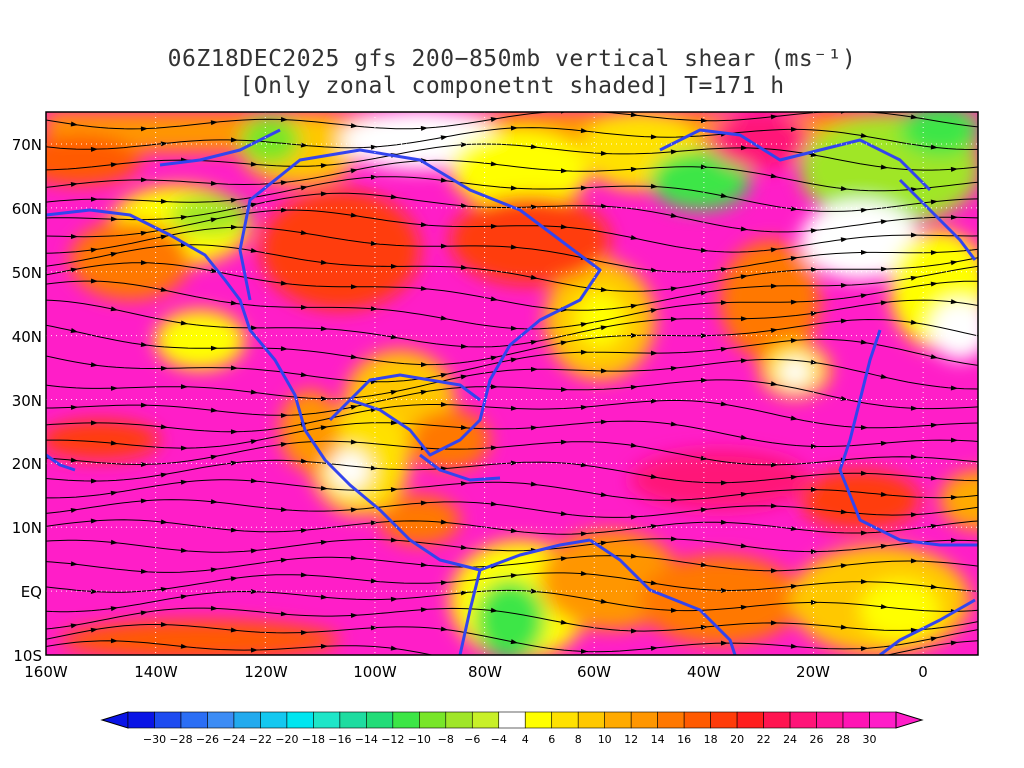  What do you see at coordinates (843, 739) in the screenshot?
I see `colorbar-label: 28` at bounding box center [843, 739].